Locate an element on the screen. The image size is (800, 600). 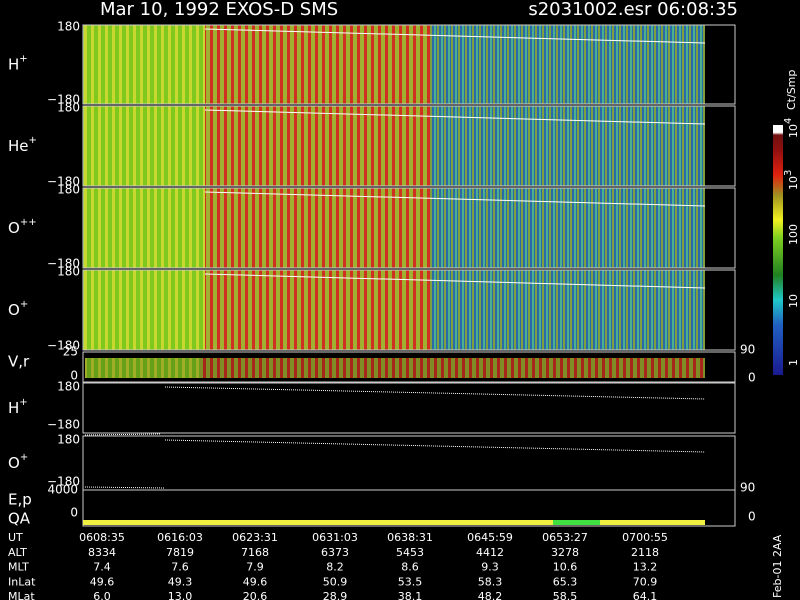
table-cell: 53.5 is located at coordinates (410, 581).